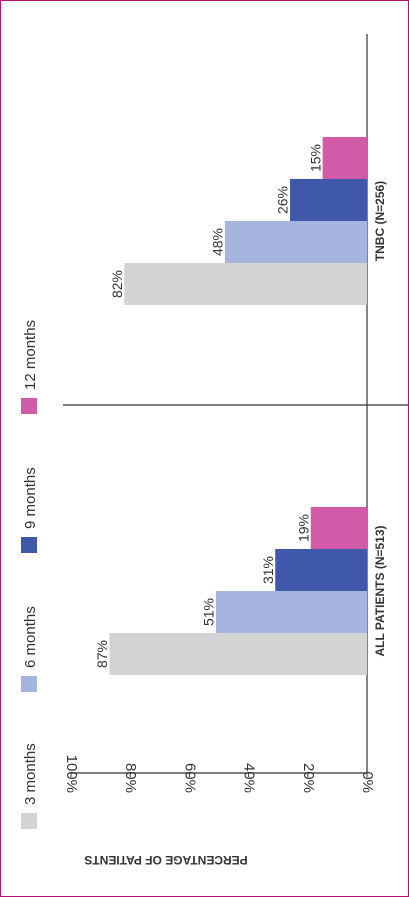 The image size is (409, 897). I want to click on legend-label: 12 months, so click(30, 355).